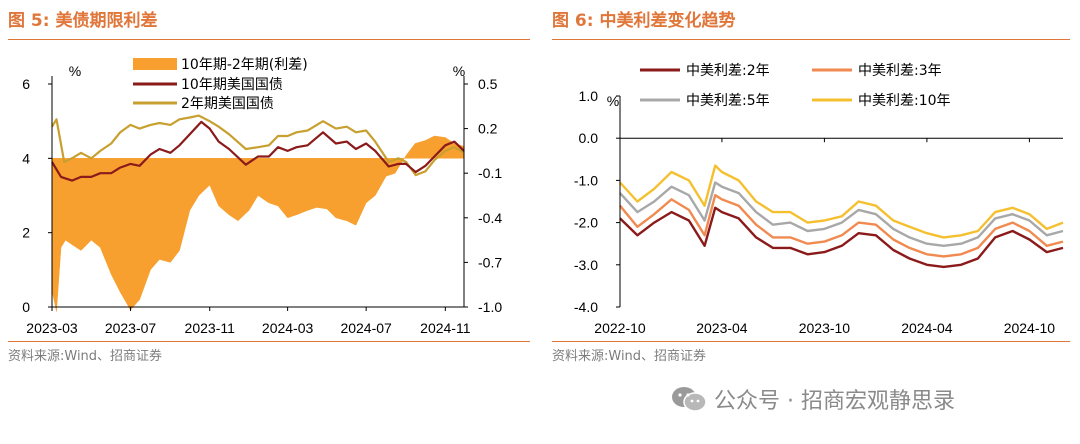 This screenshot has height=444, width=1080. I want to click on x-tick-label: 2024-03, so click(288, 328).